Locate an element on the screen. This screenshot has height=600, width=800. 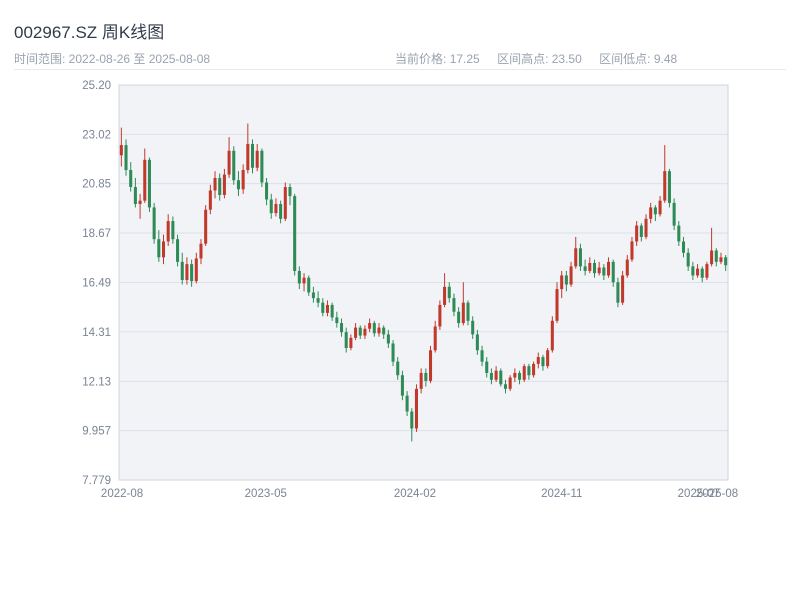
y-tick-label: 9.957 is located at coordinates (96, 432).